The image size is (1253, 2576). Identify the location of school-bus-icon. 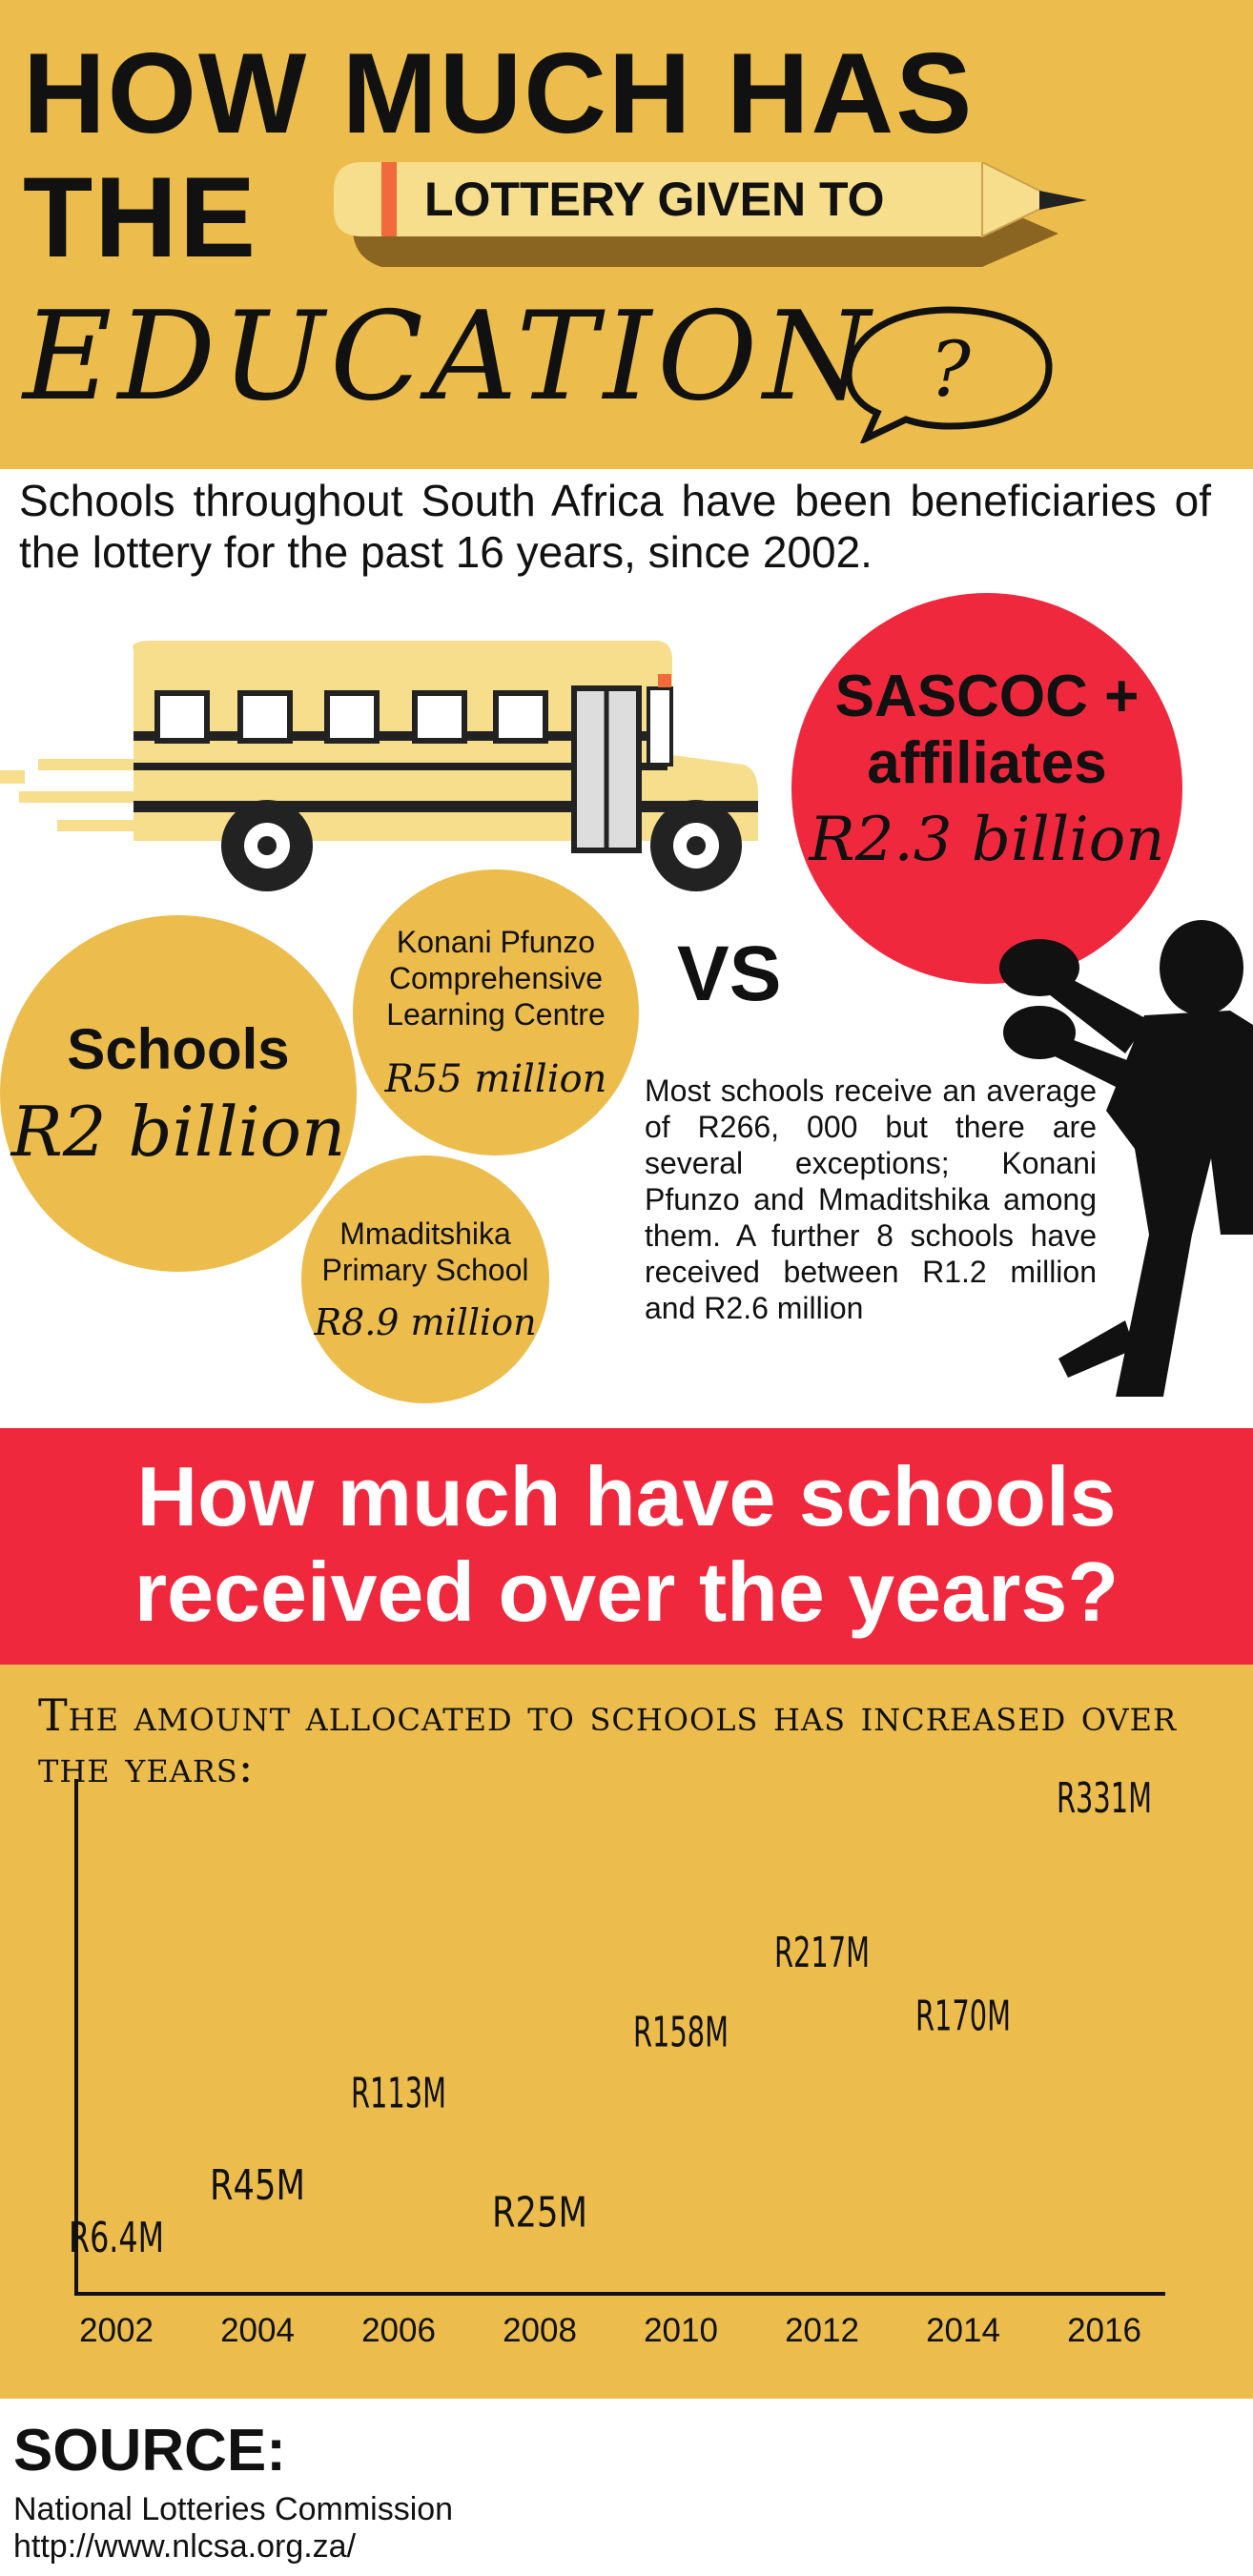
(379, 766).